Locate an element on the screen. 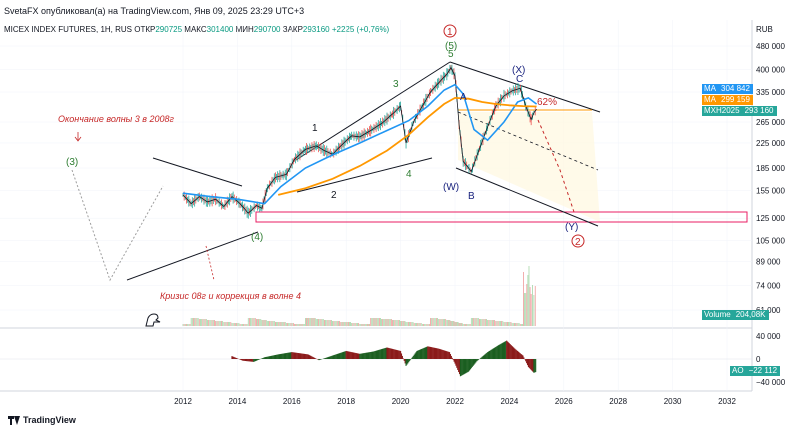 Image resolution: width=800 pixels, height=432 pixels. label-wave1-circle: 1 is located at coordinates (450, 32).